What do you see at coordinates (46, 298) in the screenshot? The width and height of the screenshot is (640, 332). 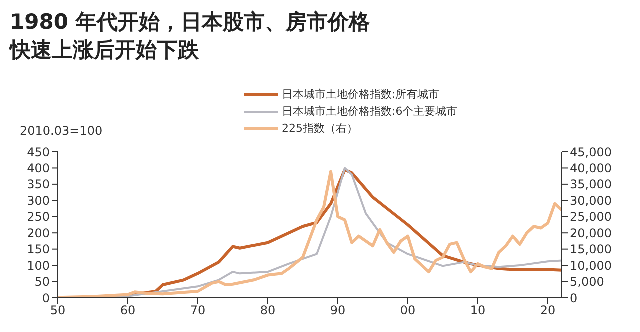 I see `y-tick-label: 0` at bounding box center [46, 298].